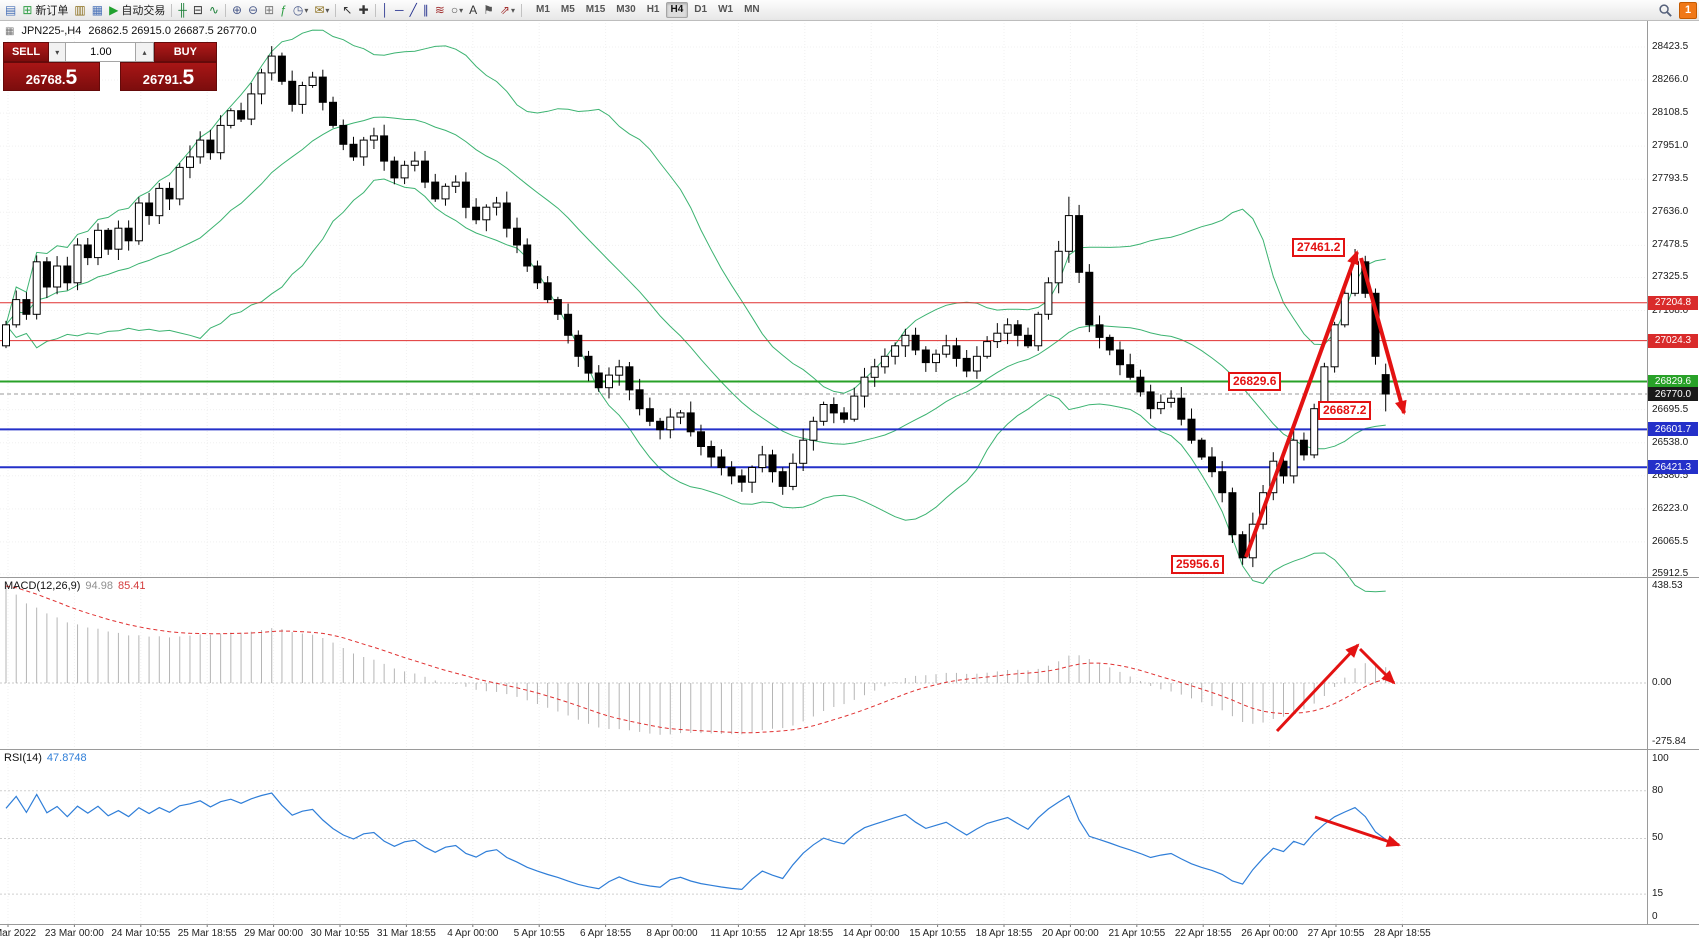 The height and width of the screenshot is (947, 1699). Describe the element at coordinates (626, 9) in the screenshot. I see `timeframe-M30: M30` at that location.